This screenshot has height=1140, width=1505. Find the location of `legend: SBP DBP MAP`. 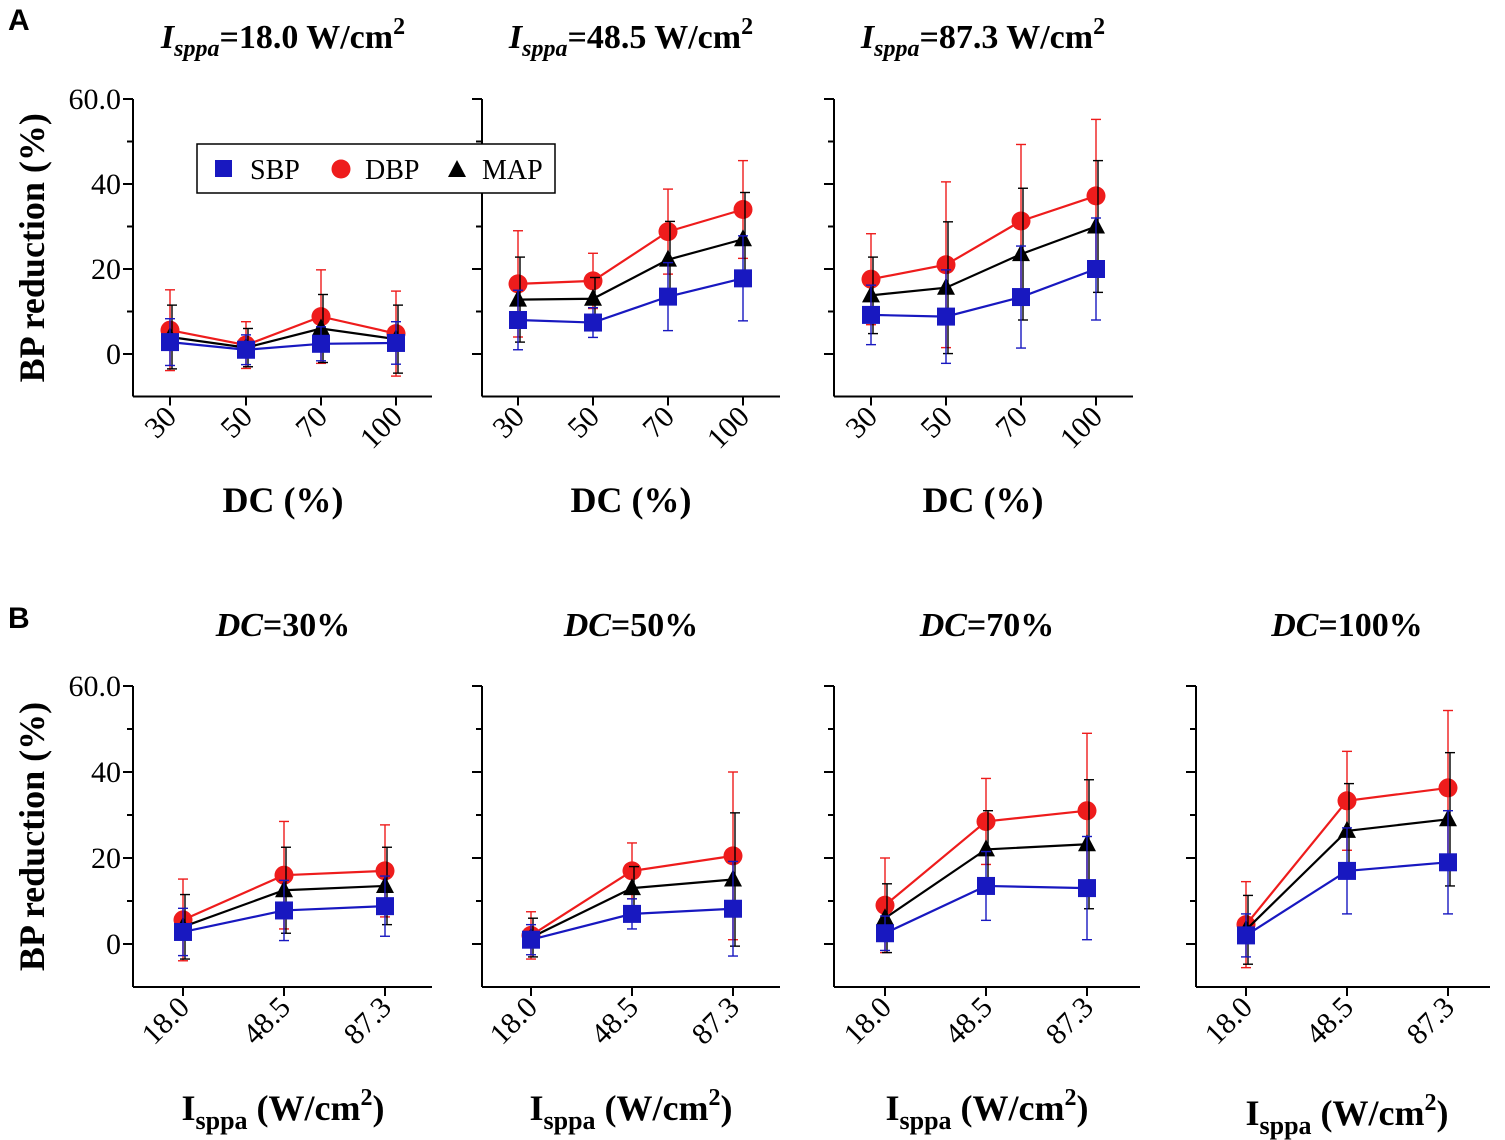

legend: SBP DBP MAP is located at coordinates (376, 168).